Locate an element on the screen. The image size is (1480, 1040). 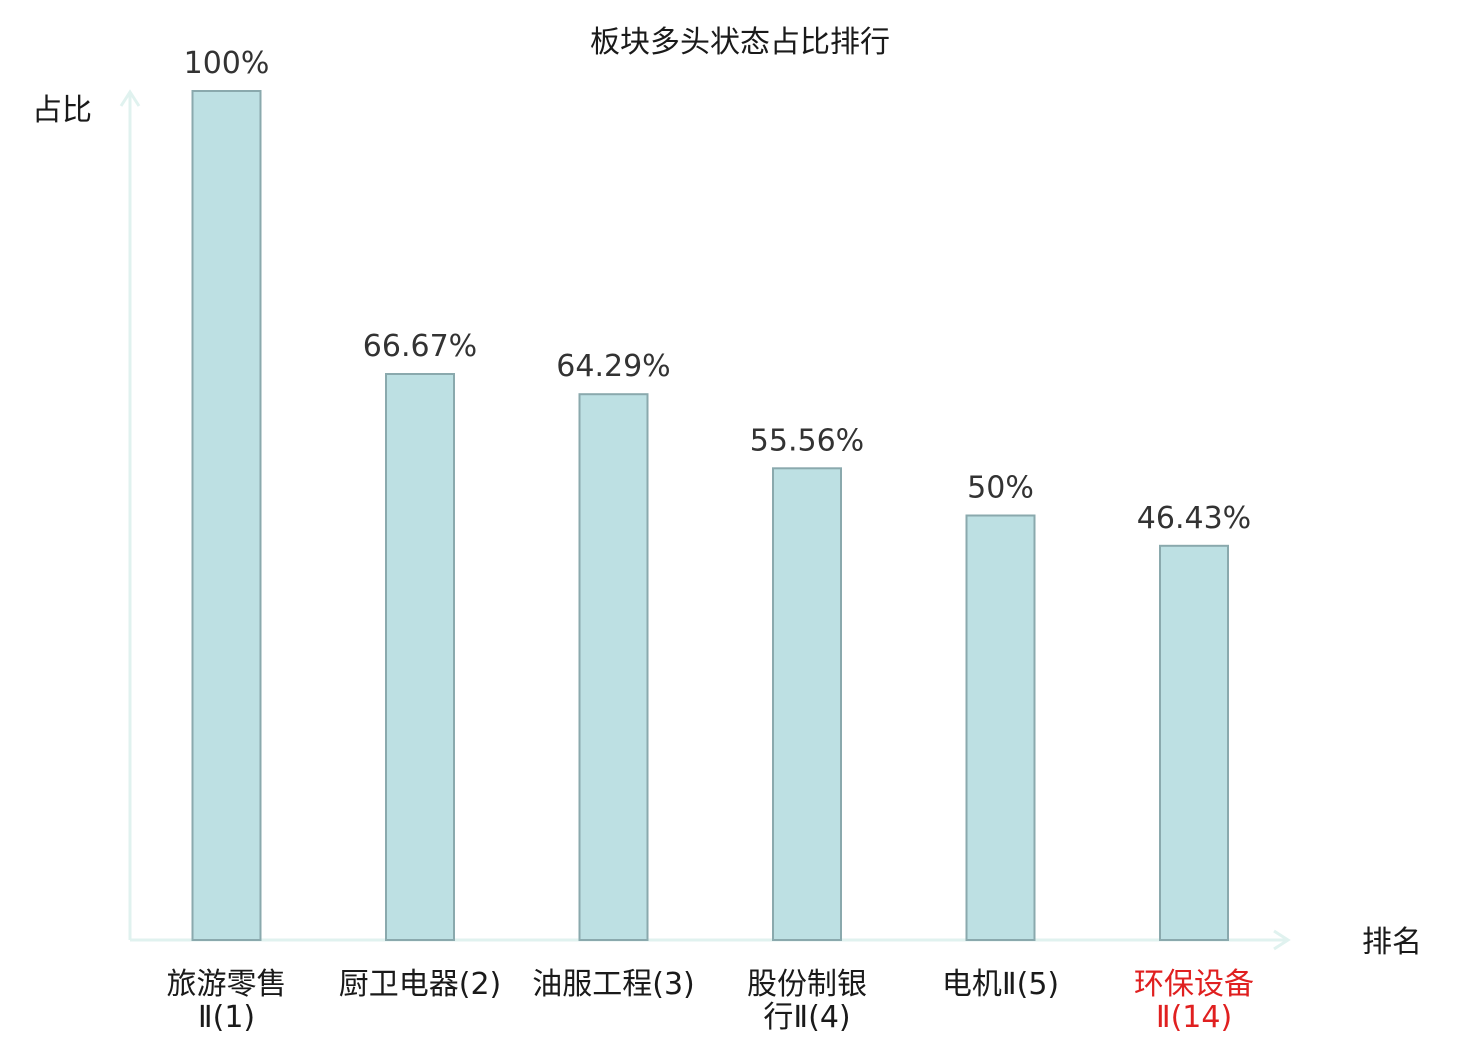
x-tick-label: Ⅱ(1) is located at coordinates (226, 1017).